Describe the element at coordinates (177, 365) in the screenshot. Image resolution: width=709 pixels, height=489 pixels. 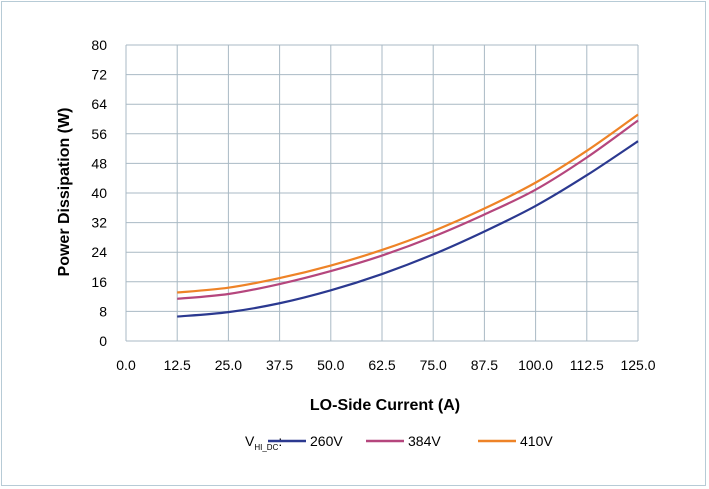
I see `x-tick-label: 12.5` at that location.